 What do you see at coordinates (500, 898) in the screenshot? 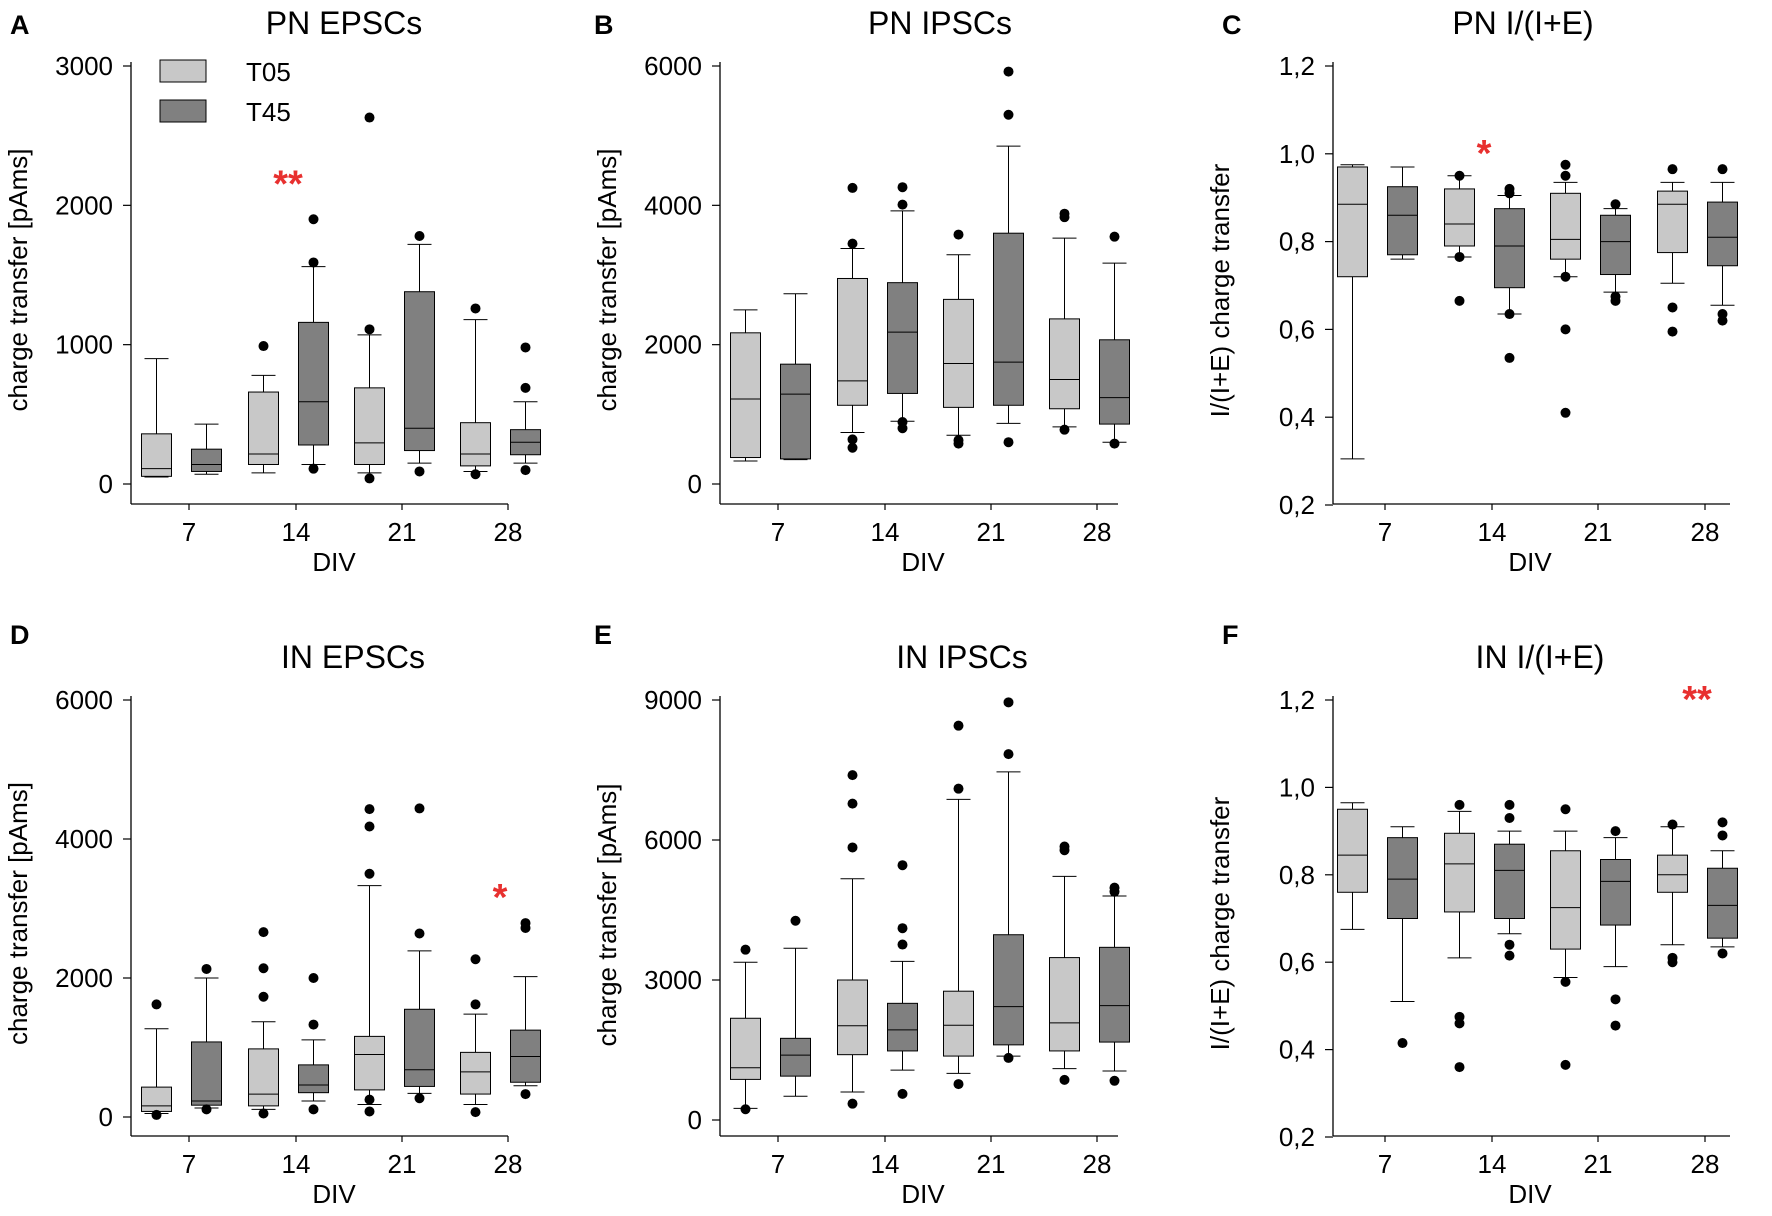
I see `significance-marker: *` at bounding box center [500, 898].